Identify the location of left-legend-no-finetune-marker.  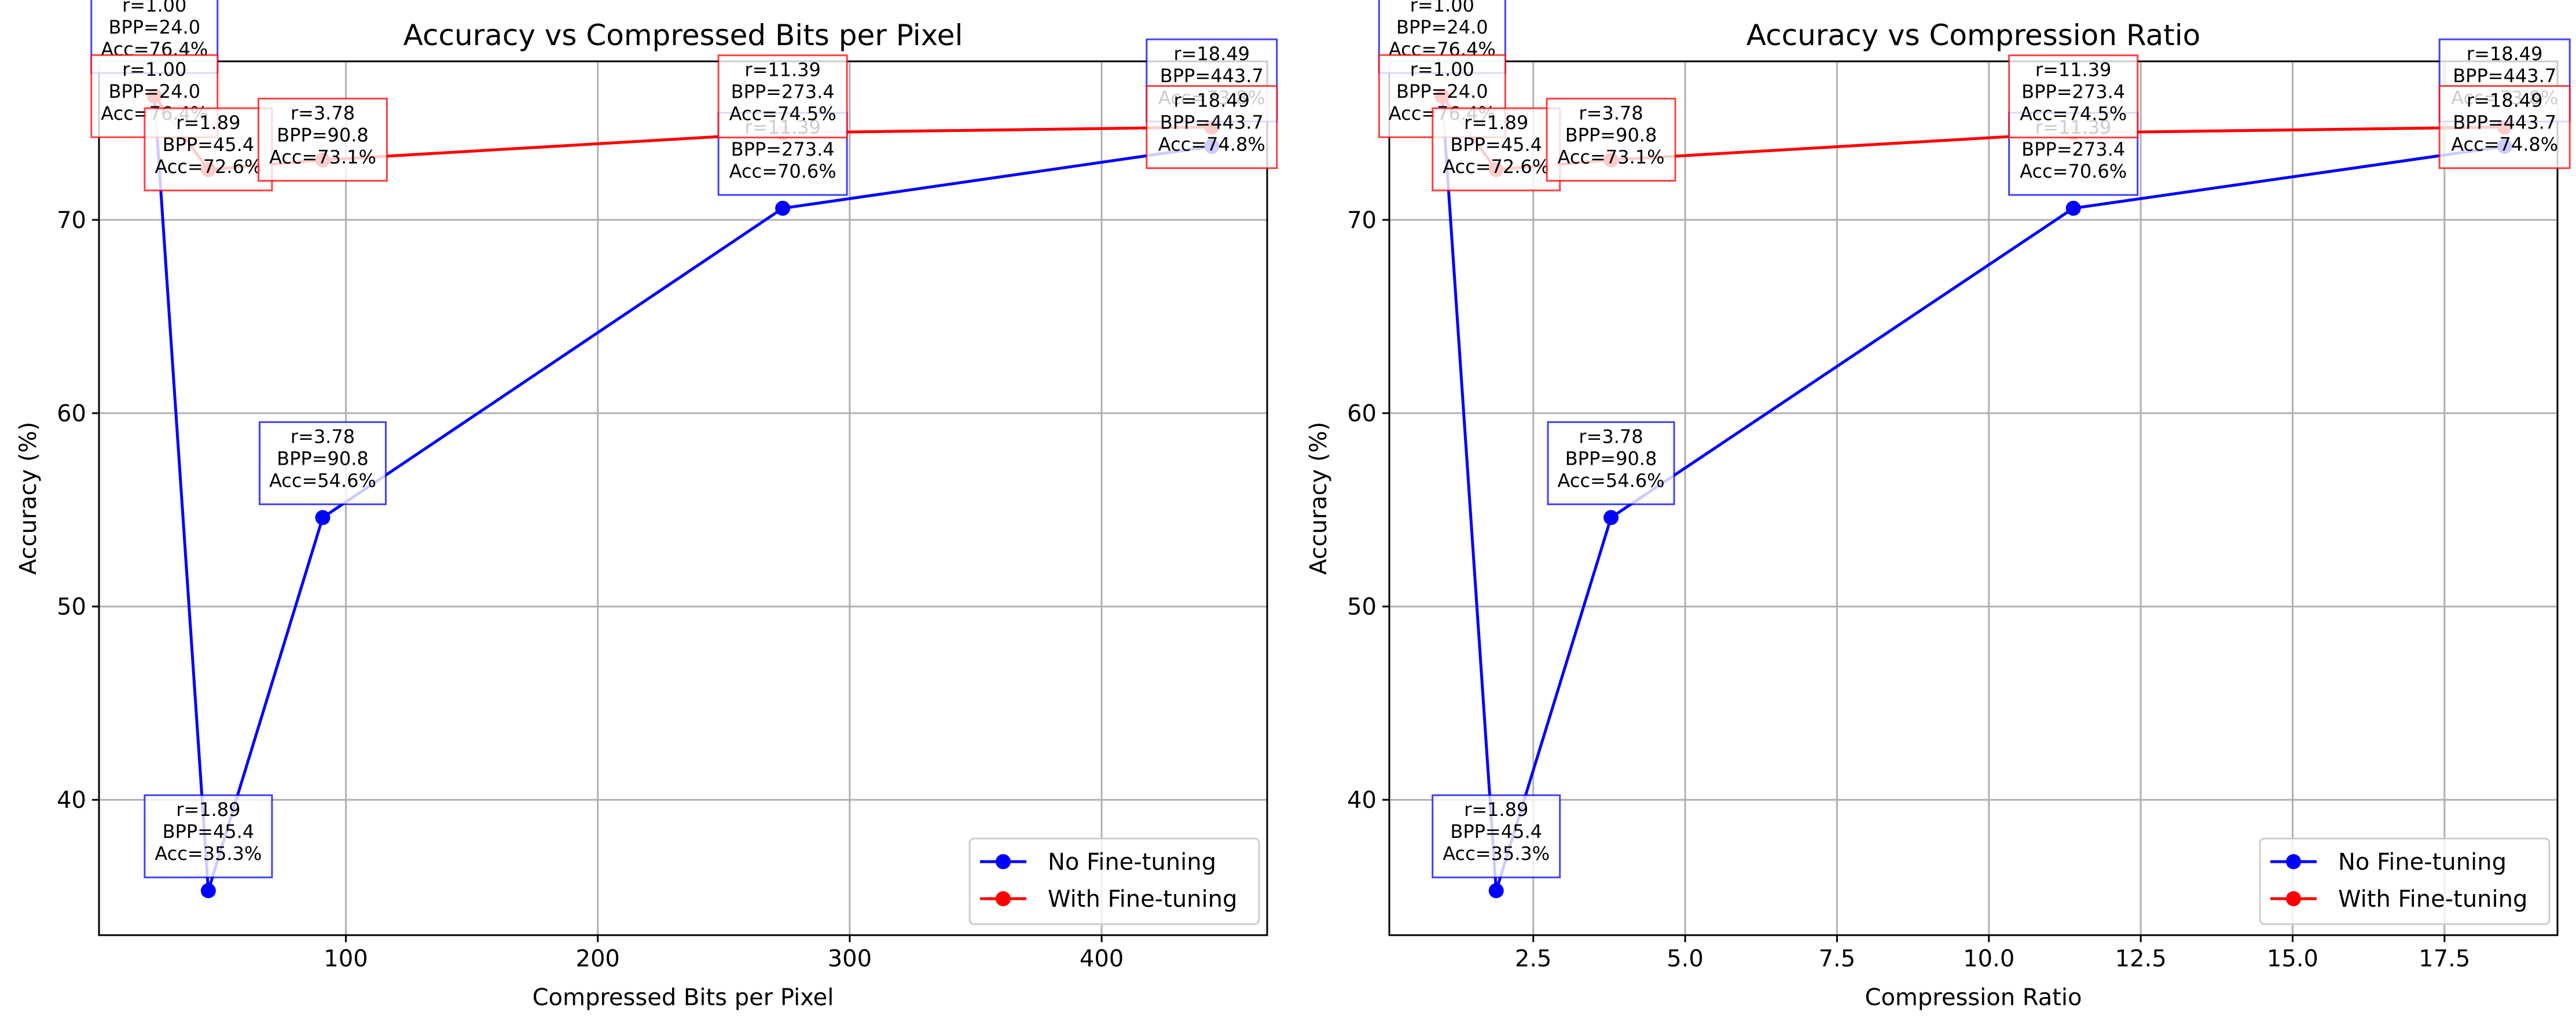
(1003, 861).